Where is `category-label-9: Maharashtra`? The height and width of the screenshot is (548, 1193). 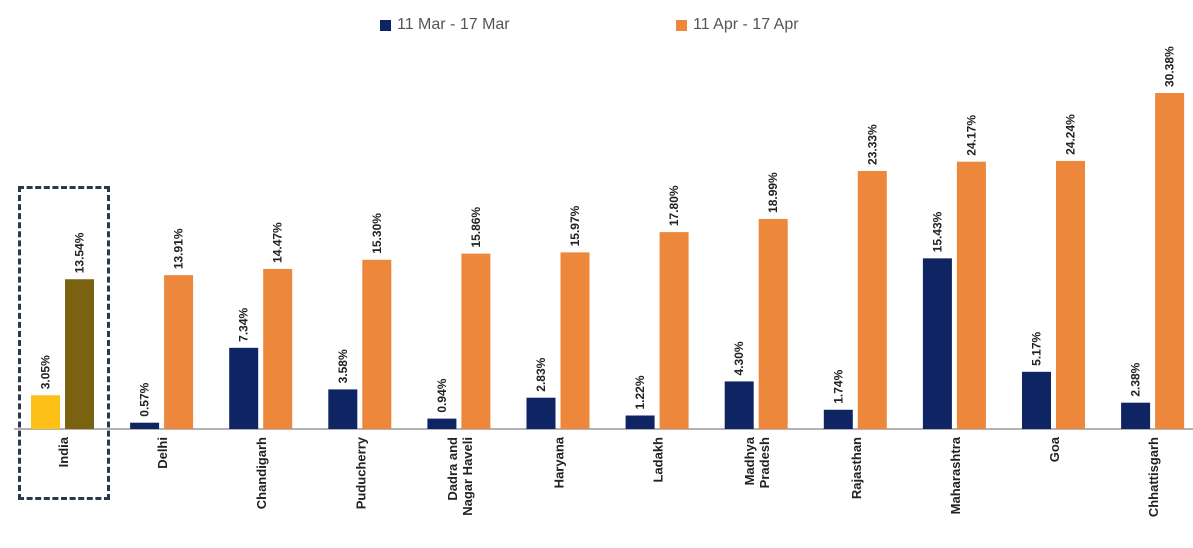 category-label-9: Maharashtra is located at coordinates (955, 475).